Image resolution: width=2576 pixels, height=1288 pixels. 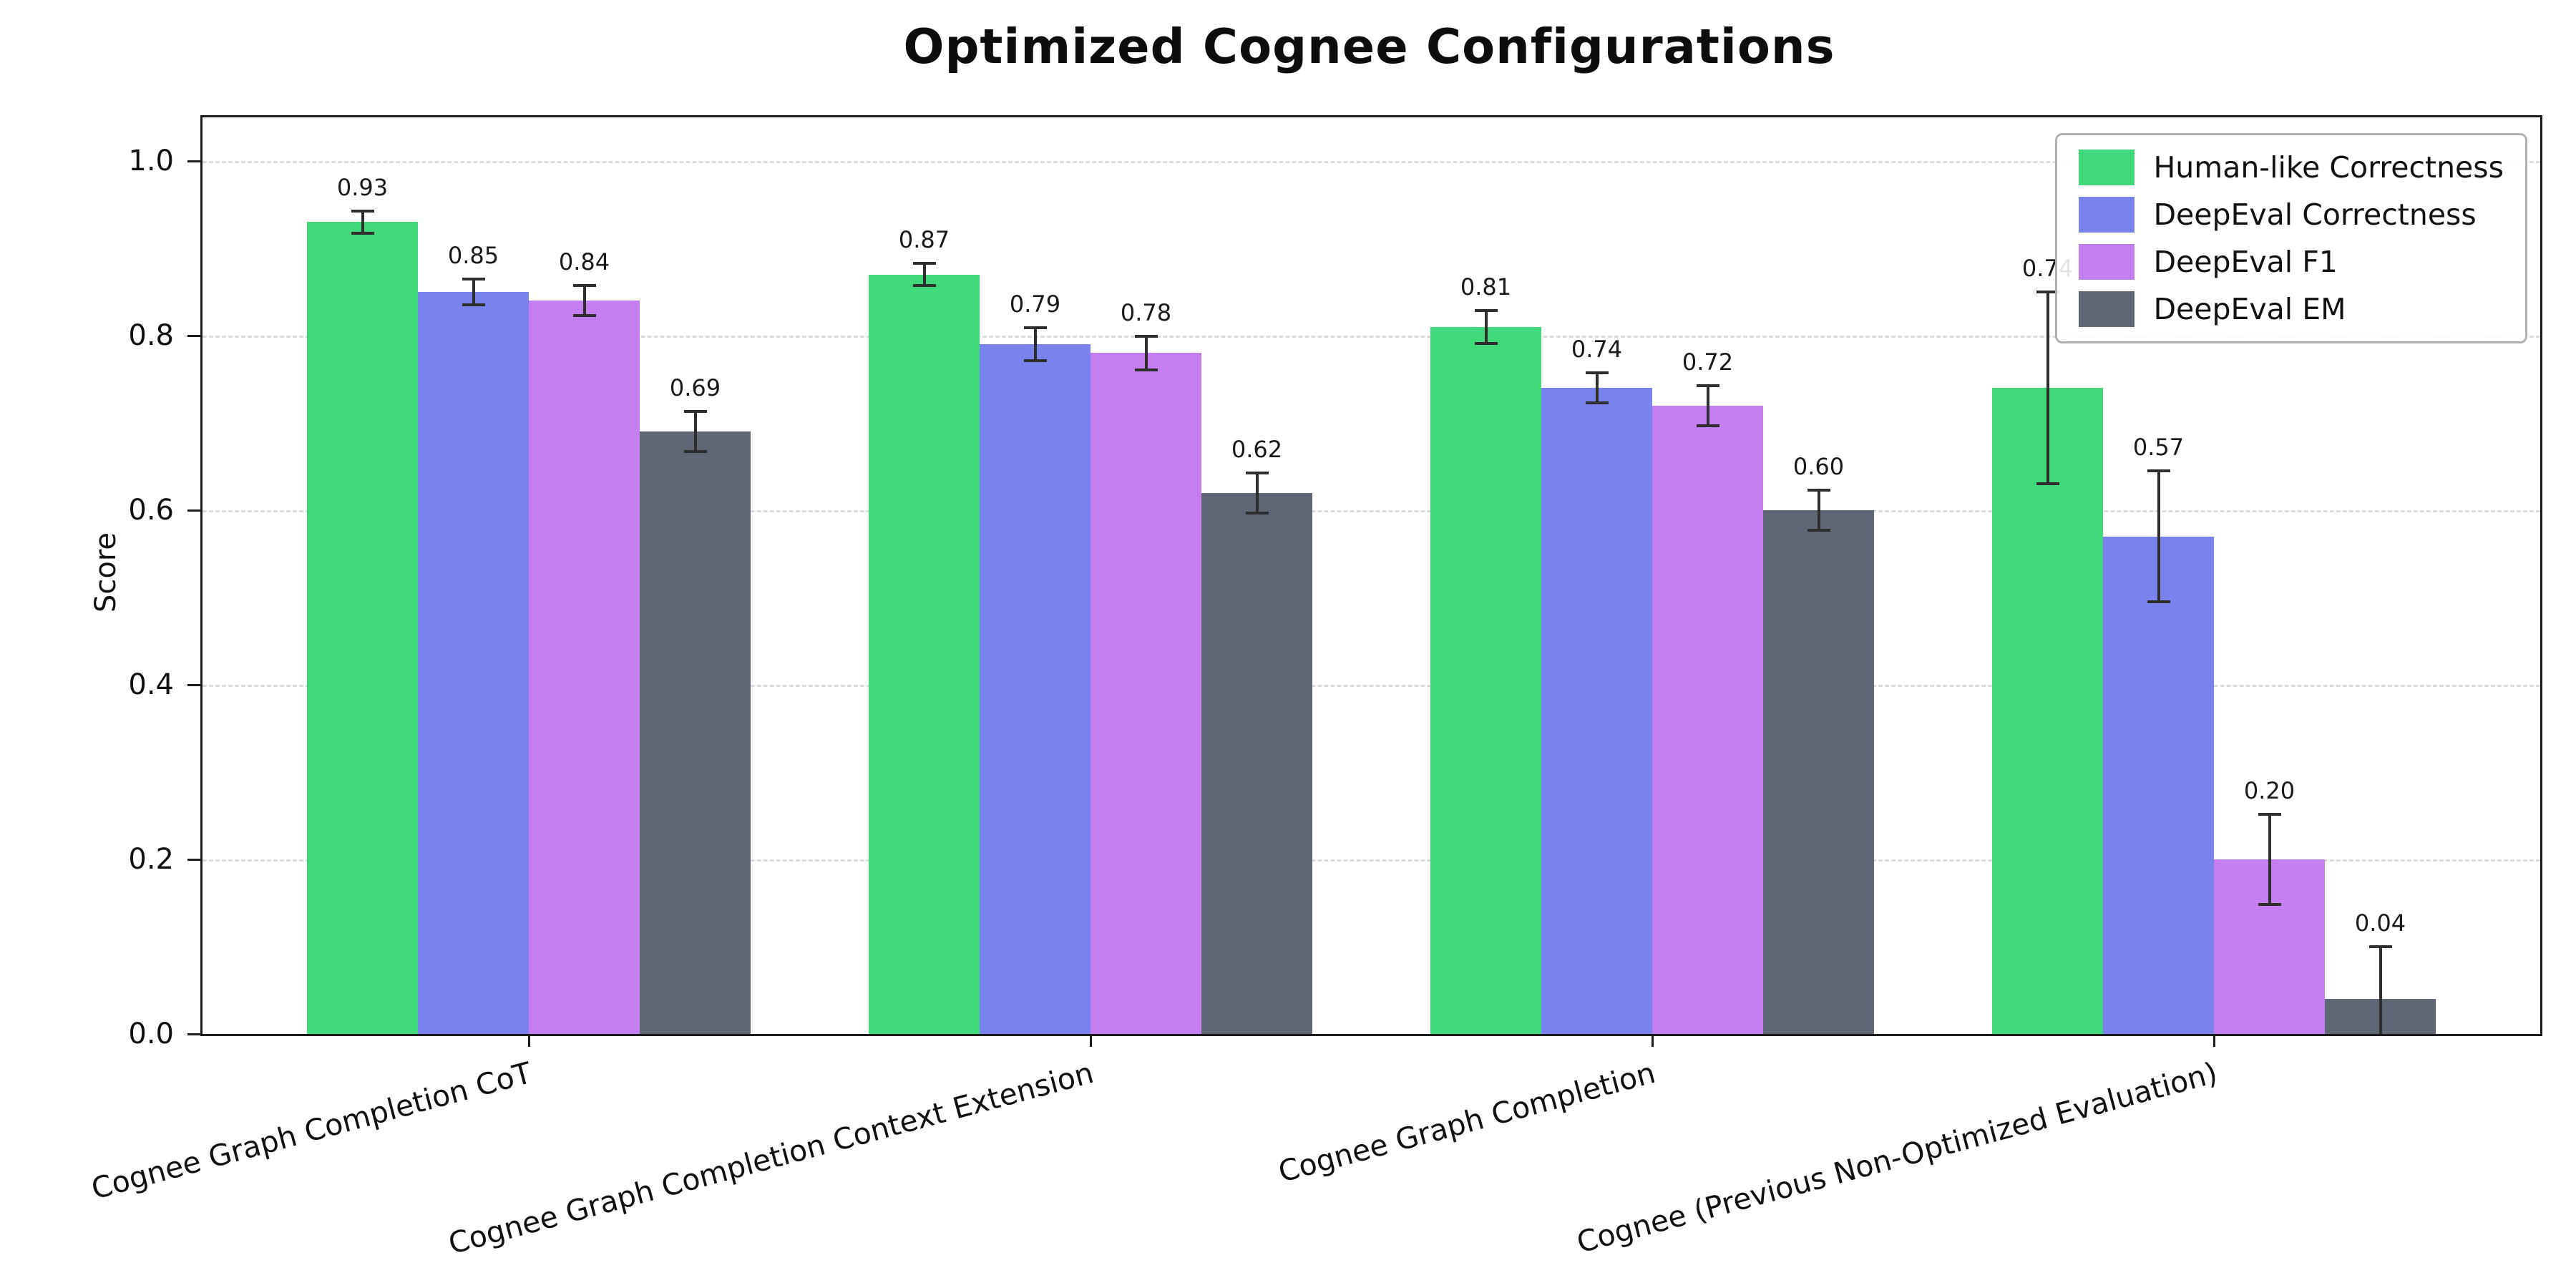 I want to click on value-label: 0.79, so click(x=1035, y=304).